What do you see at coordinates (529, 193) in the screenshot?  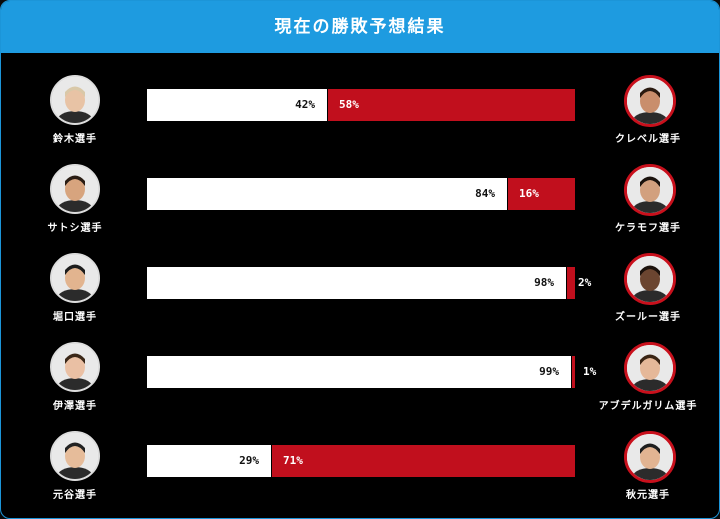 I see `right-percent-label: 16%` at bounding box center [529, 193].